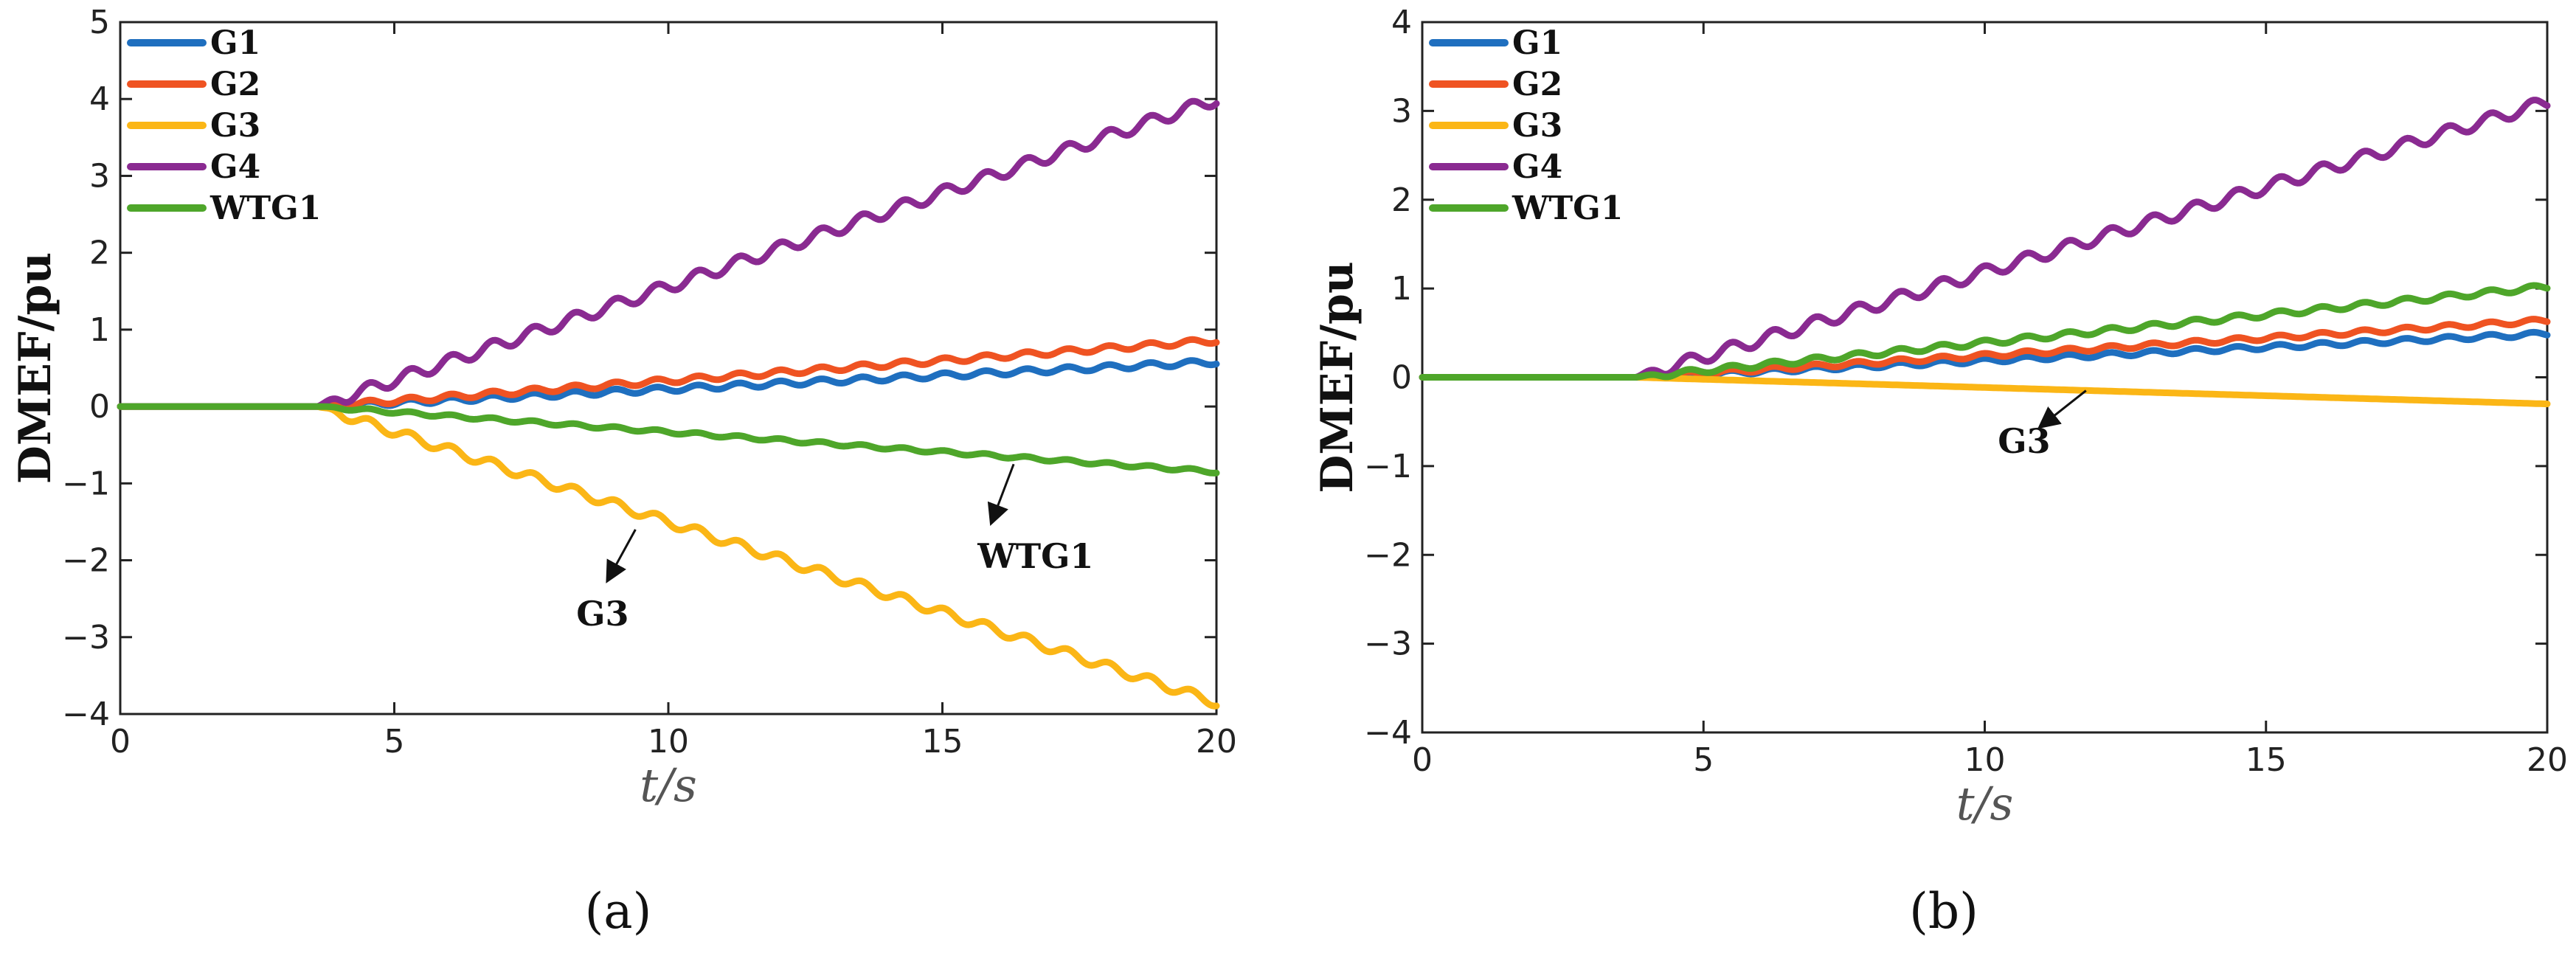 The height and width of the screenshot is (953, 2576). What do you see at coordinates (1985, 348) in the screenshot?
I see `series-line-g2` at bounding box center [1985, 348].